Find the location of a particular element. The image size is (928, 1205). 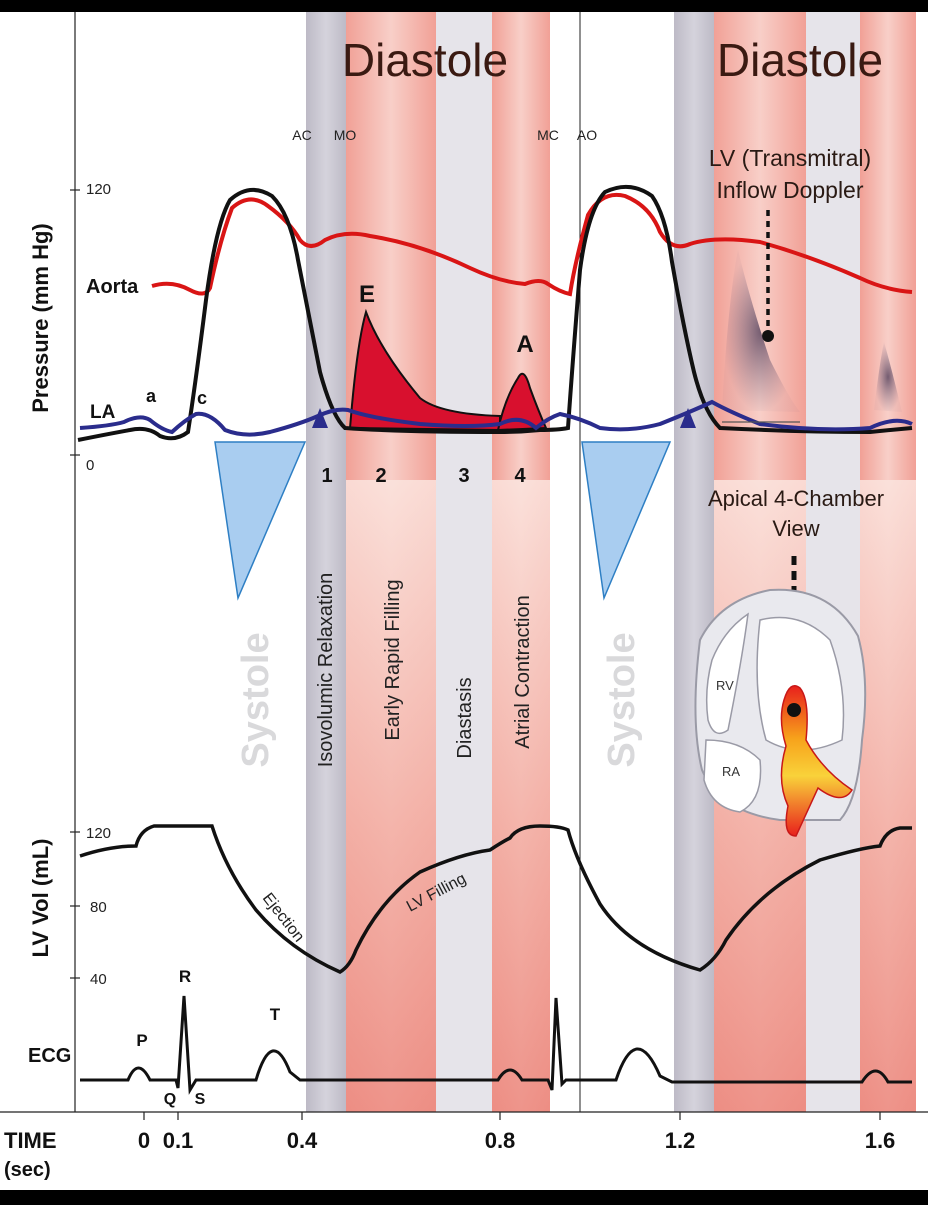

e-wave-fill is located at coordinates (424, 370).